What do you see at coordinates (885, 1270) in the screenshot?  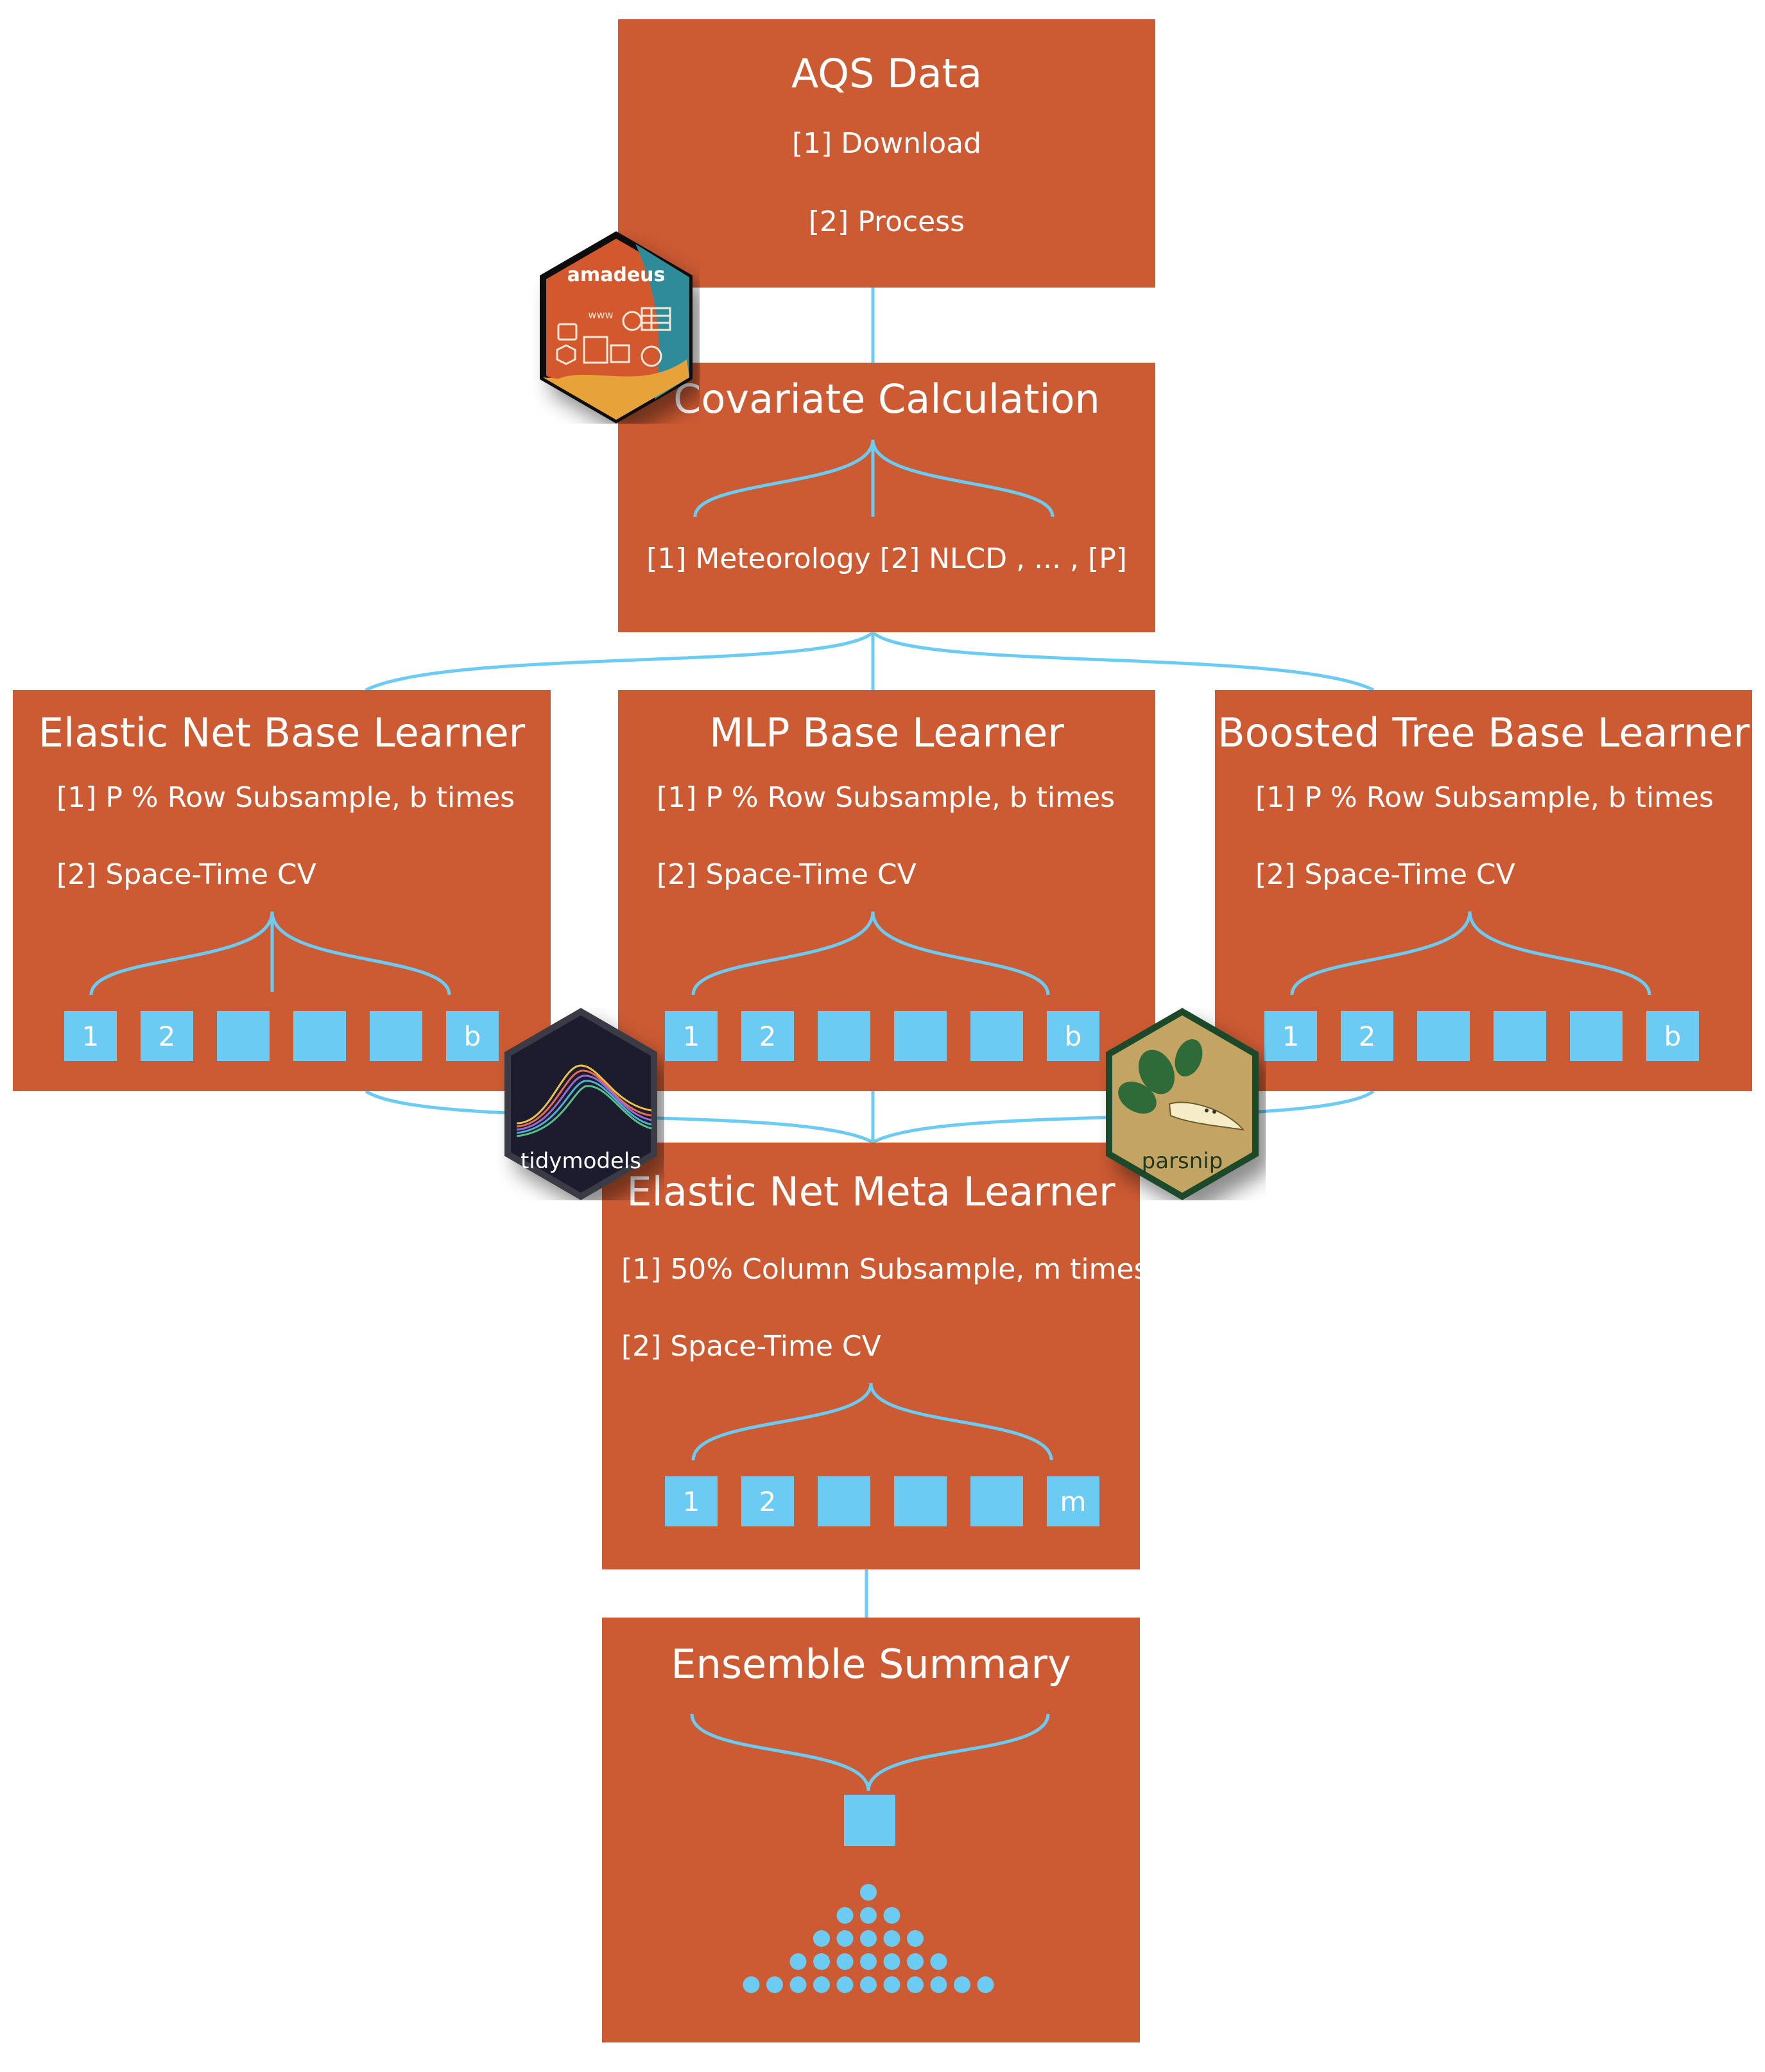 I see `meta-step-column-subsample: [1] 50% Column Subsample, m times` at bounding box center [885, 1270].